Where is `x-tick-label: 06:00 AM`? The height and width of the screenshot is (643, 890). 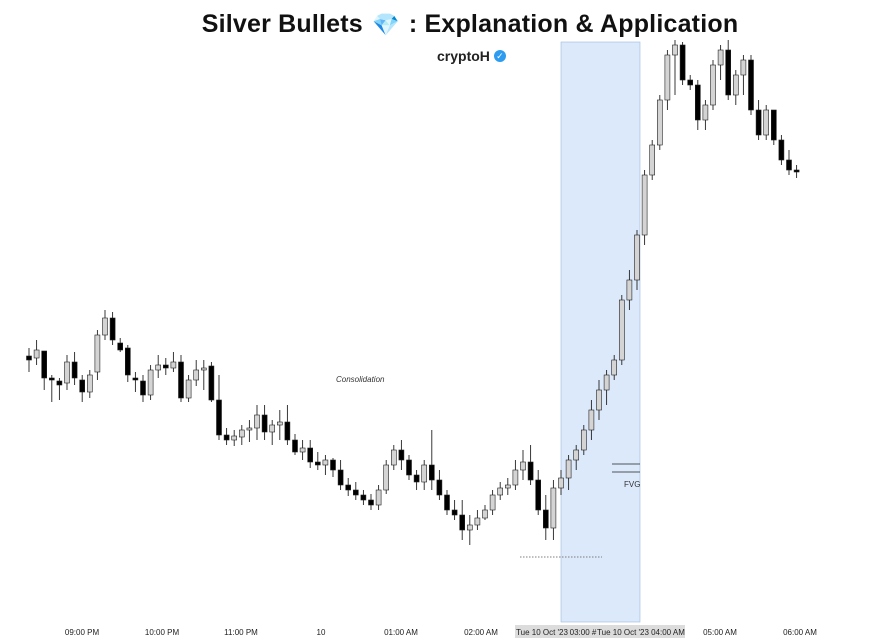
x-tick-label: 06:00 AM is located at coordinates (800, 632).